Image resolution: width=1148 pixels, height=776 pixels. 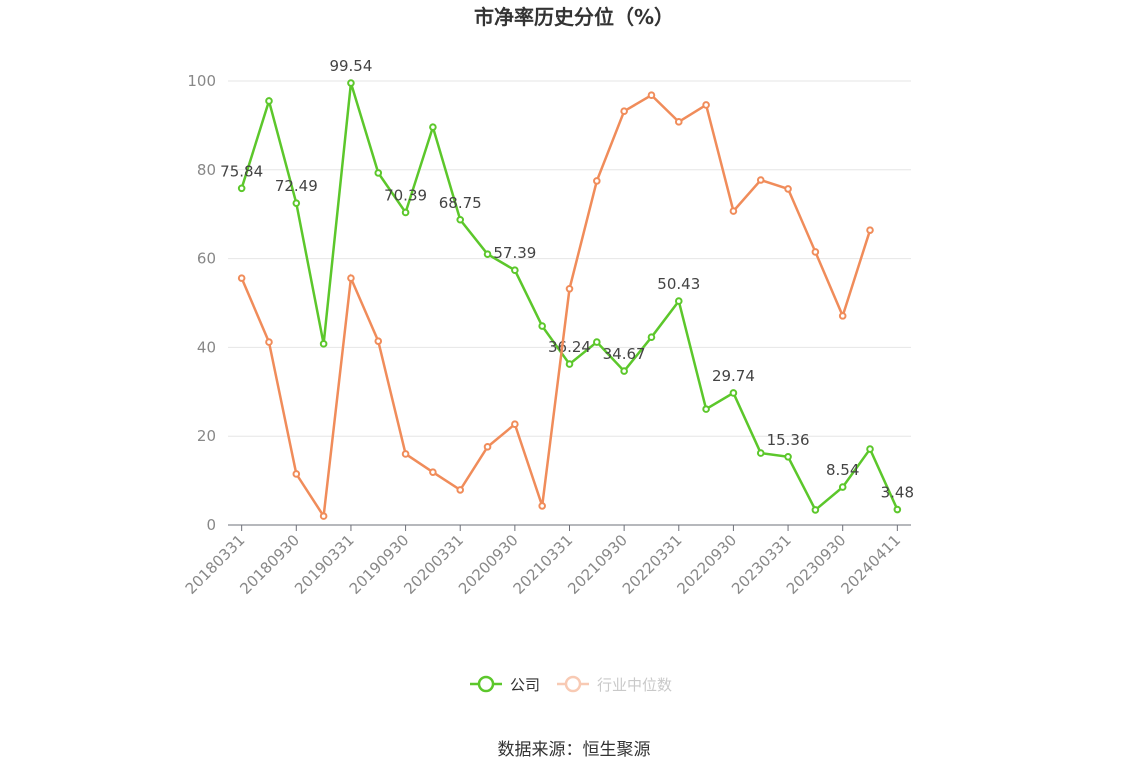 I want to click on data-label: 3.48, so click(x=897, y=493).